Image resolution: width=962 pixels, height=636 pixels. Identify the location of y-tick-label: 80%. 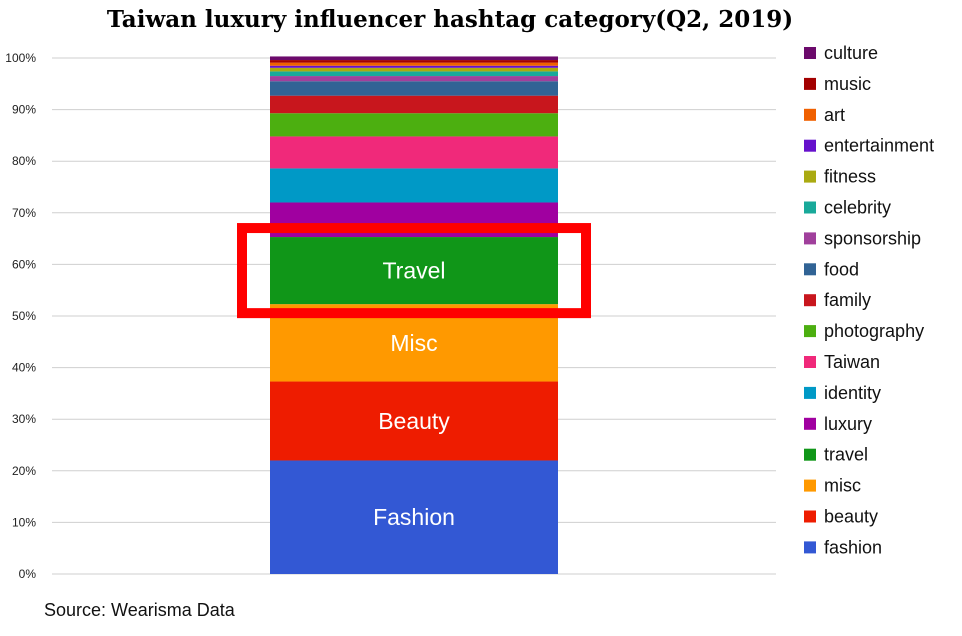
(24, 161).